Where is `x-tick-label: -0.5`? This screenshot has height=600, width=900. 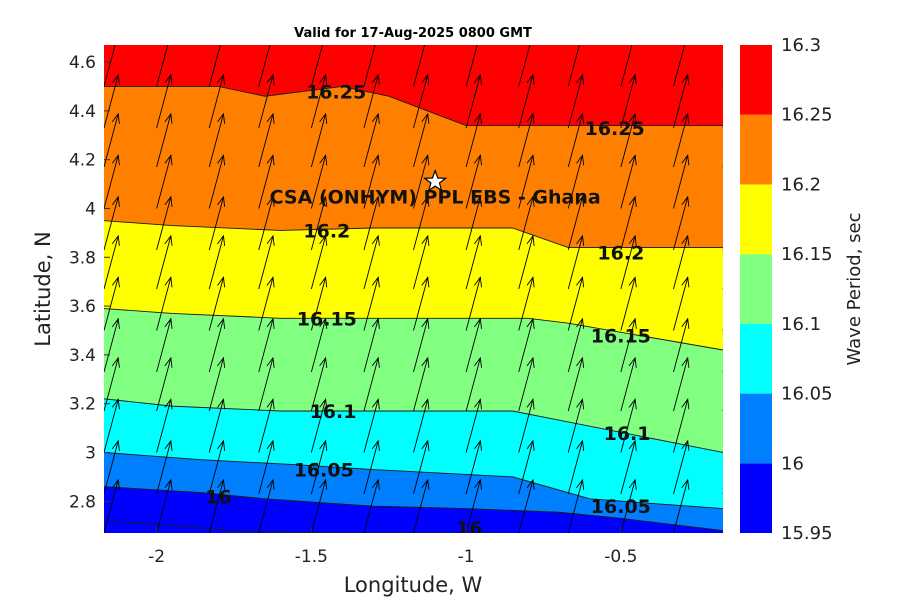
x-tick-label: -0.5 is located at coordinates (620, 557).